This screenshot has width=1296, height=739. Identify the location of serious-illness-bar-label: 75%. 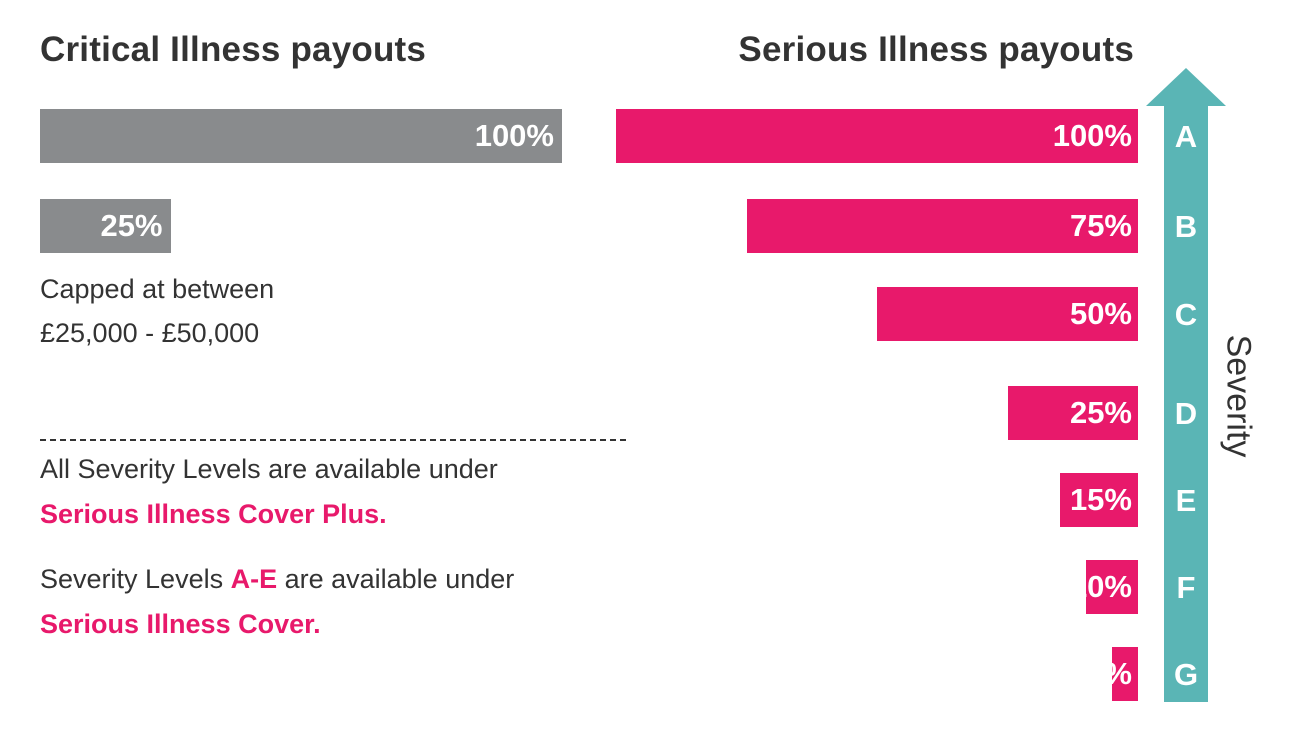
(1100, 225).